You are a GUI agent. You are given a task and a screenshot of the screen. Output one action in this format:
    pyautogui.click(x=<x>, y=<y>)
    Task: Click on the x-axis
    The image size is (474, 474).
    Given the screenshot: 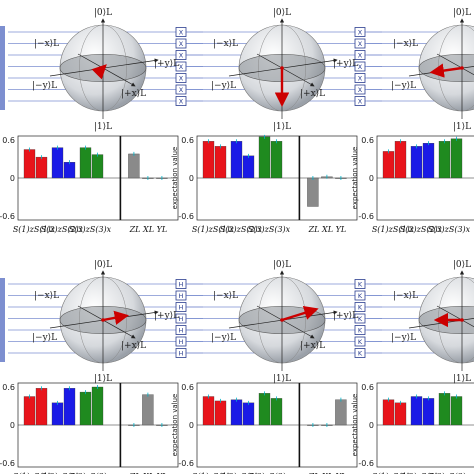 What is the action you would take?
    pyautogui.click(x=106, y=322)
    